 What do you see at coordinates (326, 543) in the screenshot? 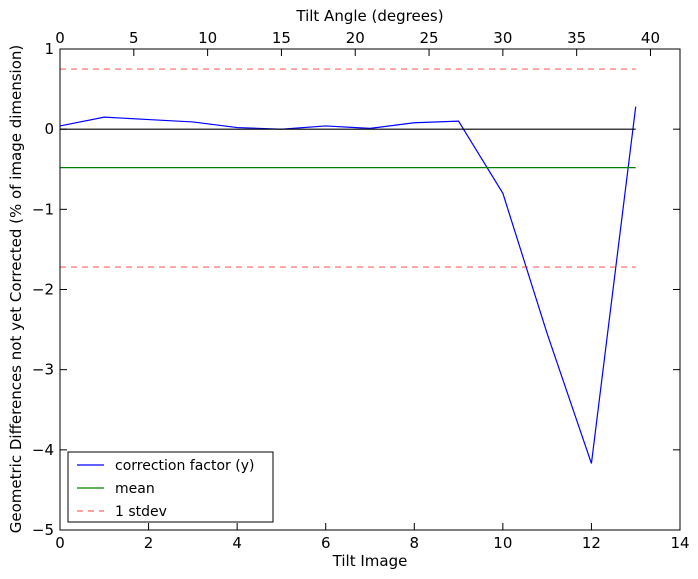
I see `x-tick-label: 6` at bounding box center [326, 543].